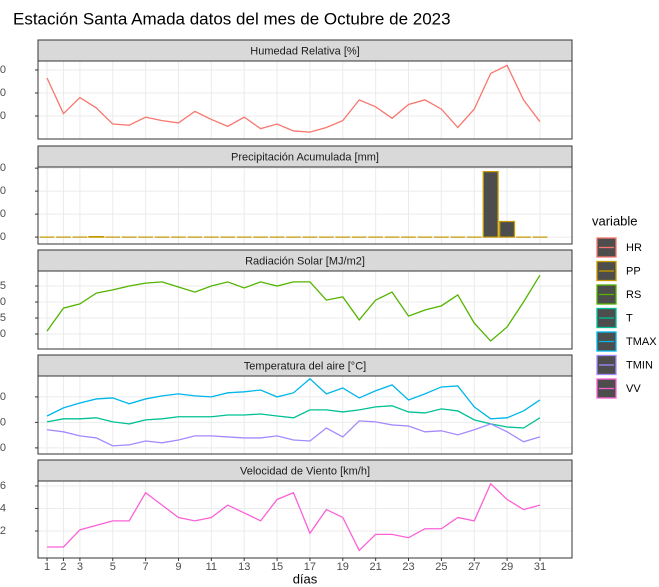  What do you see at coordinates (80, 567) in the screenshot?
I see `x-tick-label: 3` at bounding box center [80, 567].